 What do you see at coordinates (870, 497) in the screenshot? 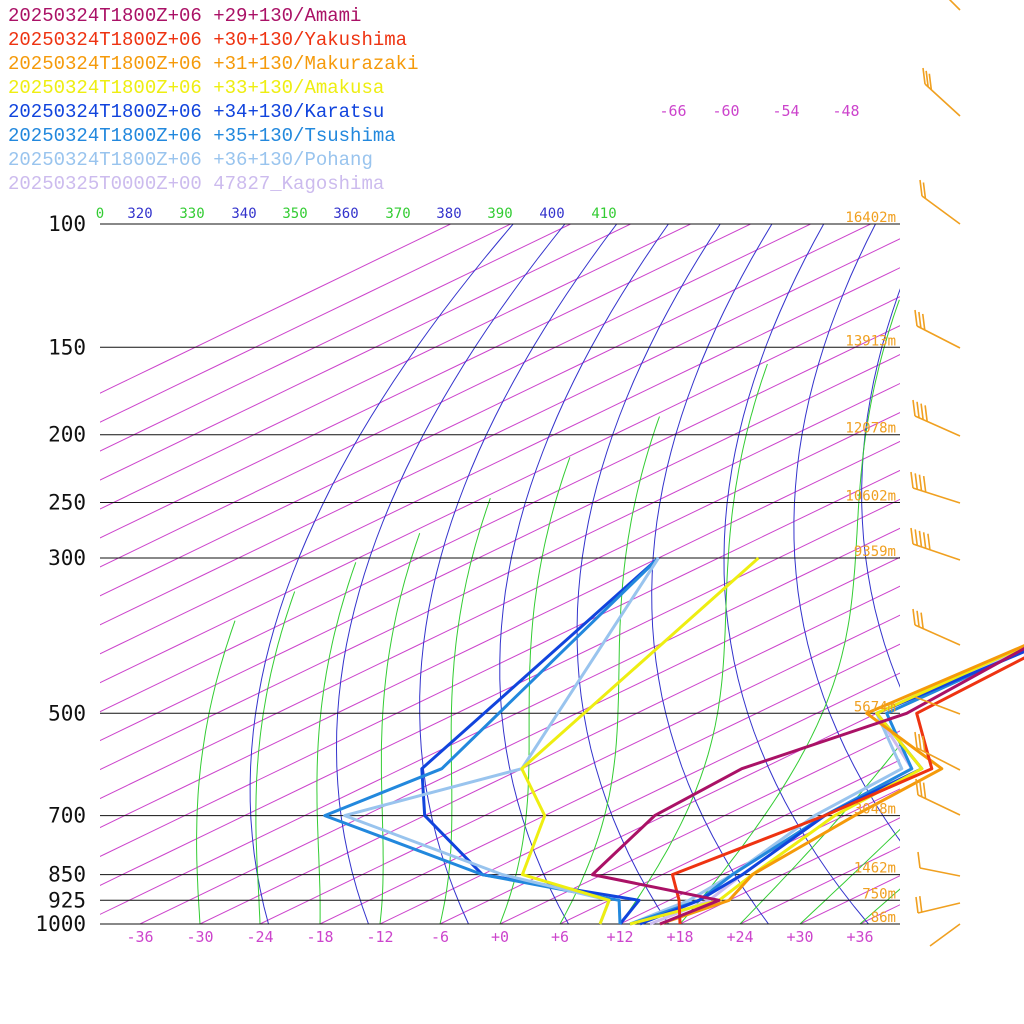
I see `height-label: 10602m` at bounding box center [870, 497].